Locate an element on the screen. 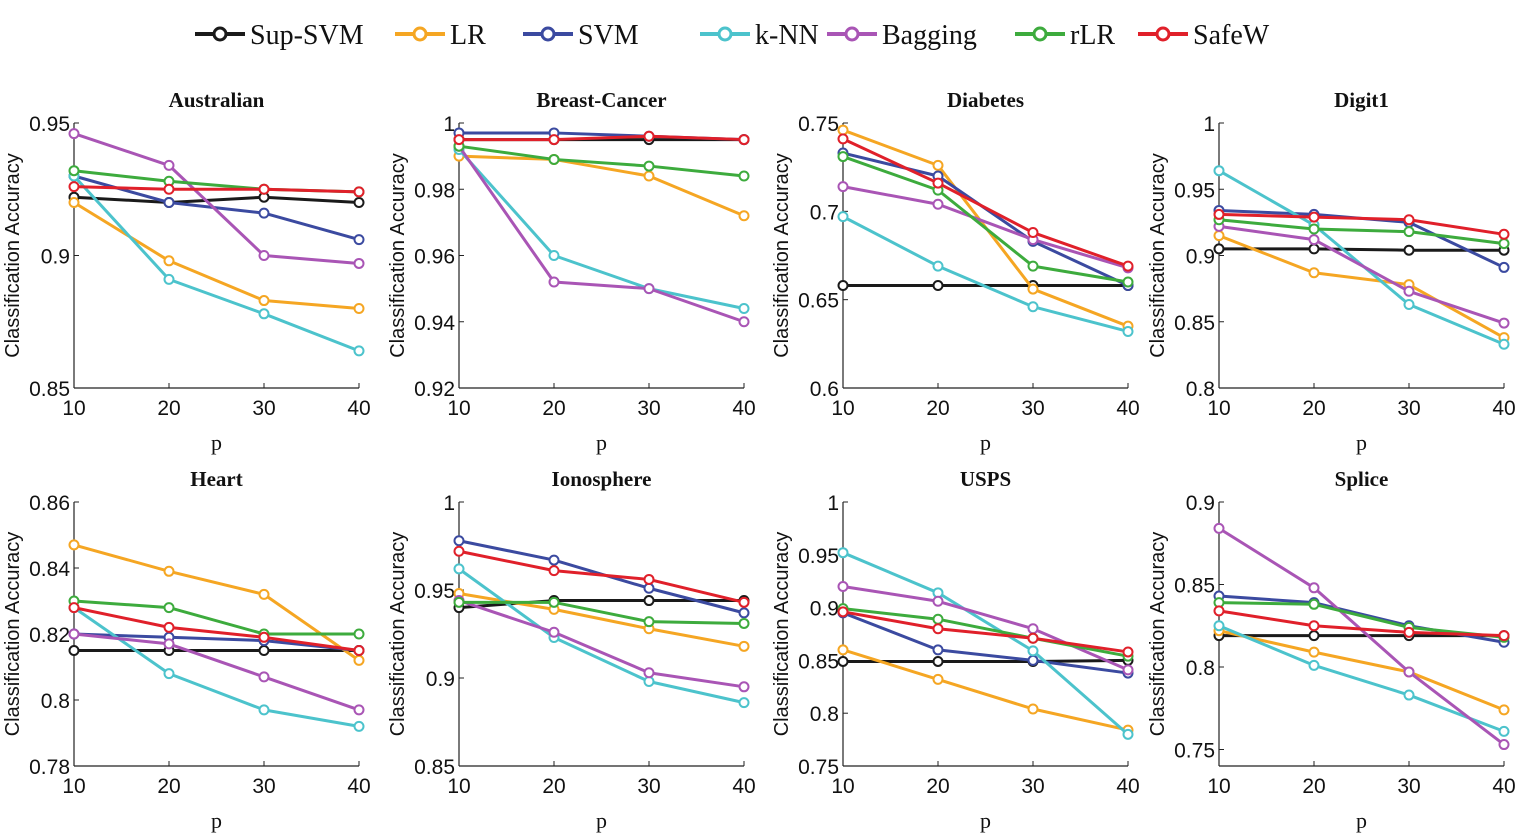 The height and width of the screenshot is (838, 1522). y-tick-label: 0.78 is located at coordinates (49, 767).